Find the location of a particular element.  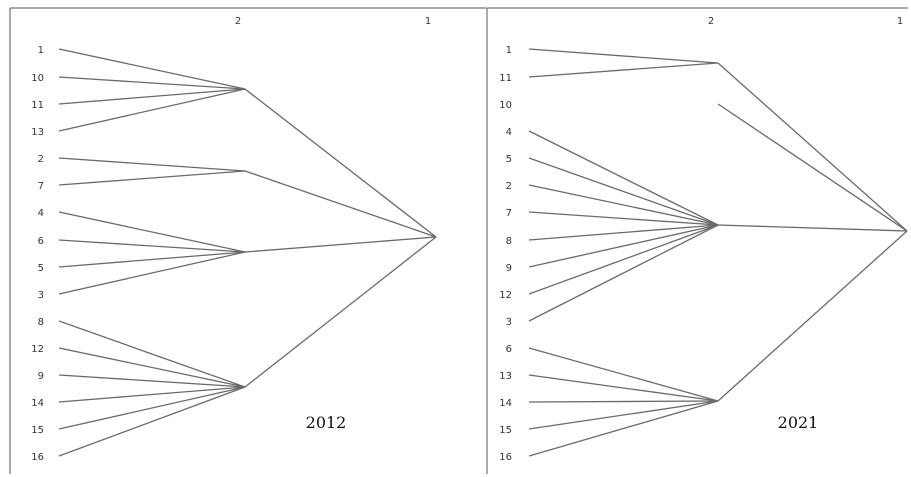

panel-2021-leaf-label-5: 5 is located at coordinates (509, 159).